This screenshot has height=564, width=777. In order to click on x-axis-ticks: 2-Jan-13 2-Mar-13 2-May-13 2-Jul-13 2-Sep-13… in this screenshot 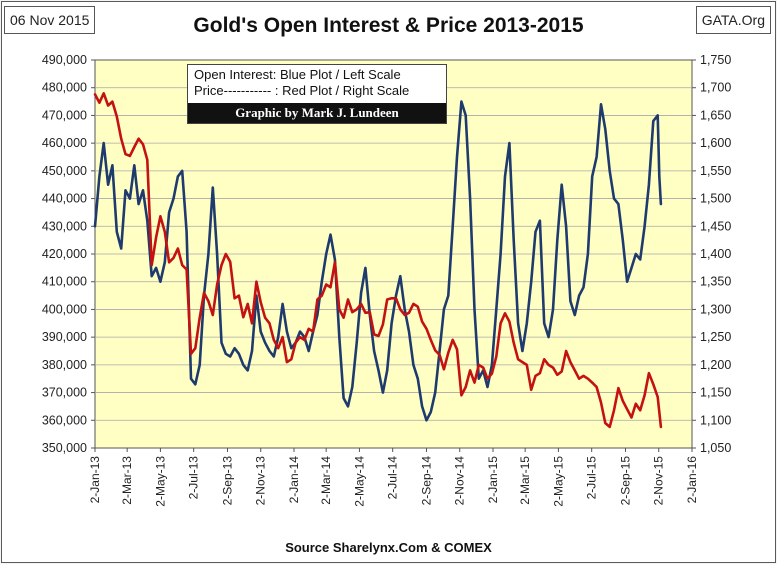, I will do `click(393, 477)`.